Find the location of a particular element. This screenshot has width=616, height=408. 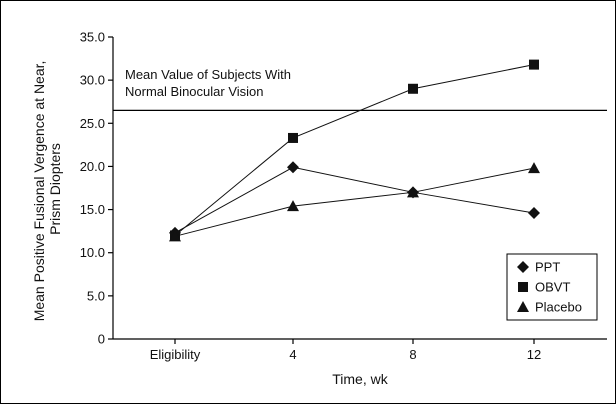

legend: PPT OBVT Placebo is located at coordinates (552, 287).